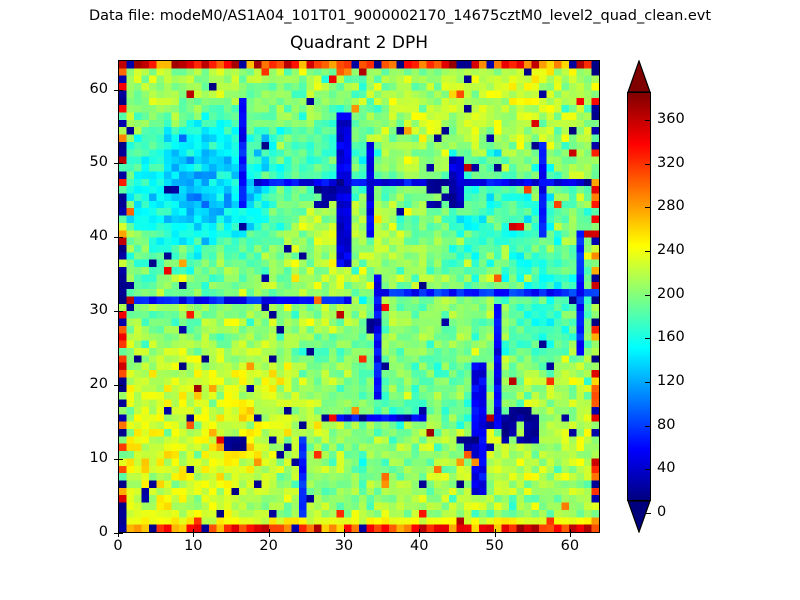 This screenshot has width=800, height=600. I want to click on colorbar-gradient, so click(639, 296).